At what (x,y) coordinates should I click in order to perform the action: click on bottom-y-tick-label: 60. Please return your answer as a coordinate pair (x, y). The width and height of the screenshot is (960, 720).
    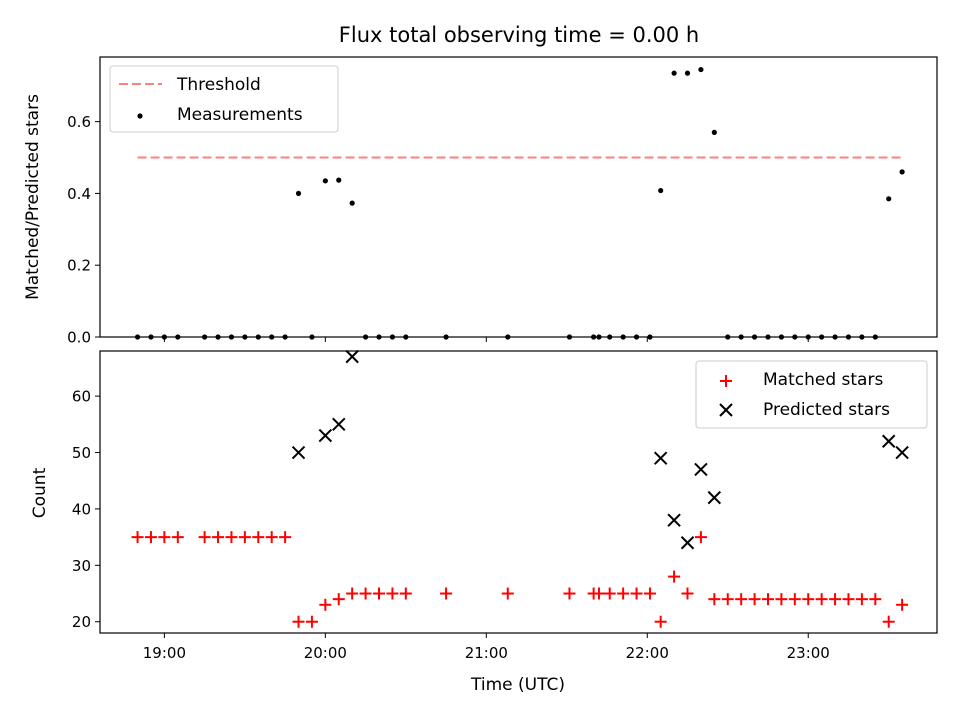
    Looking at the image, I should click on (81, 397).